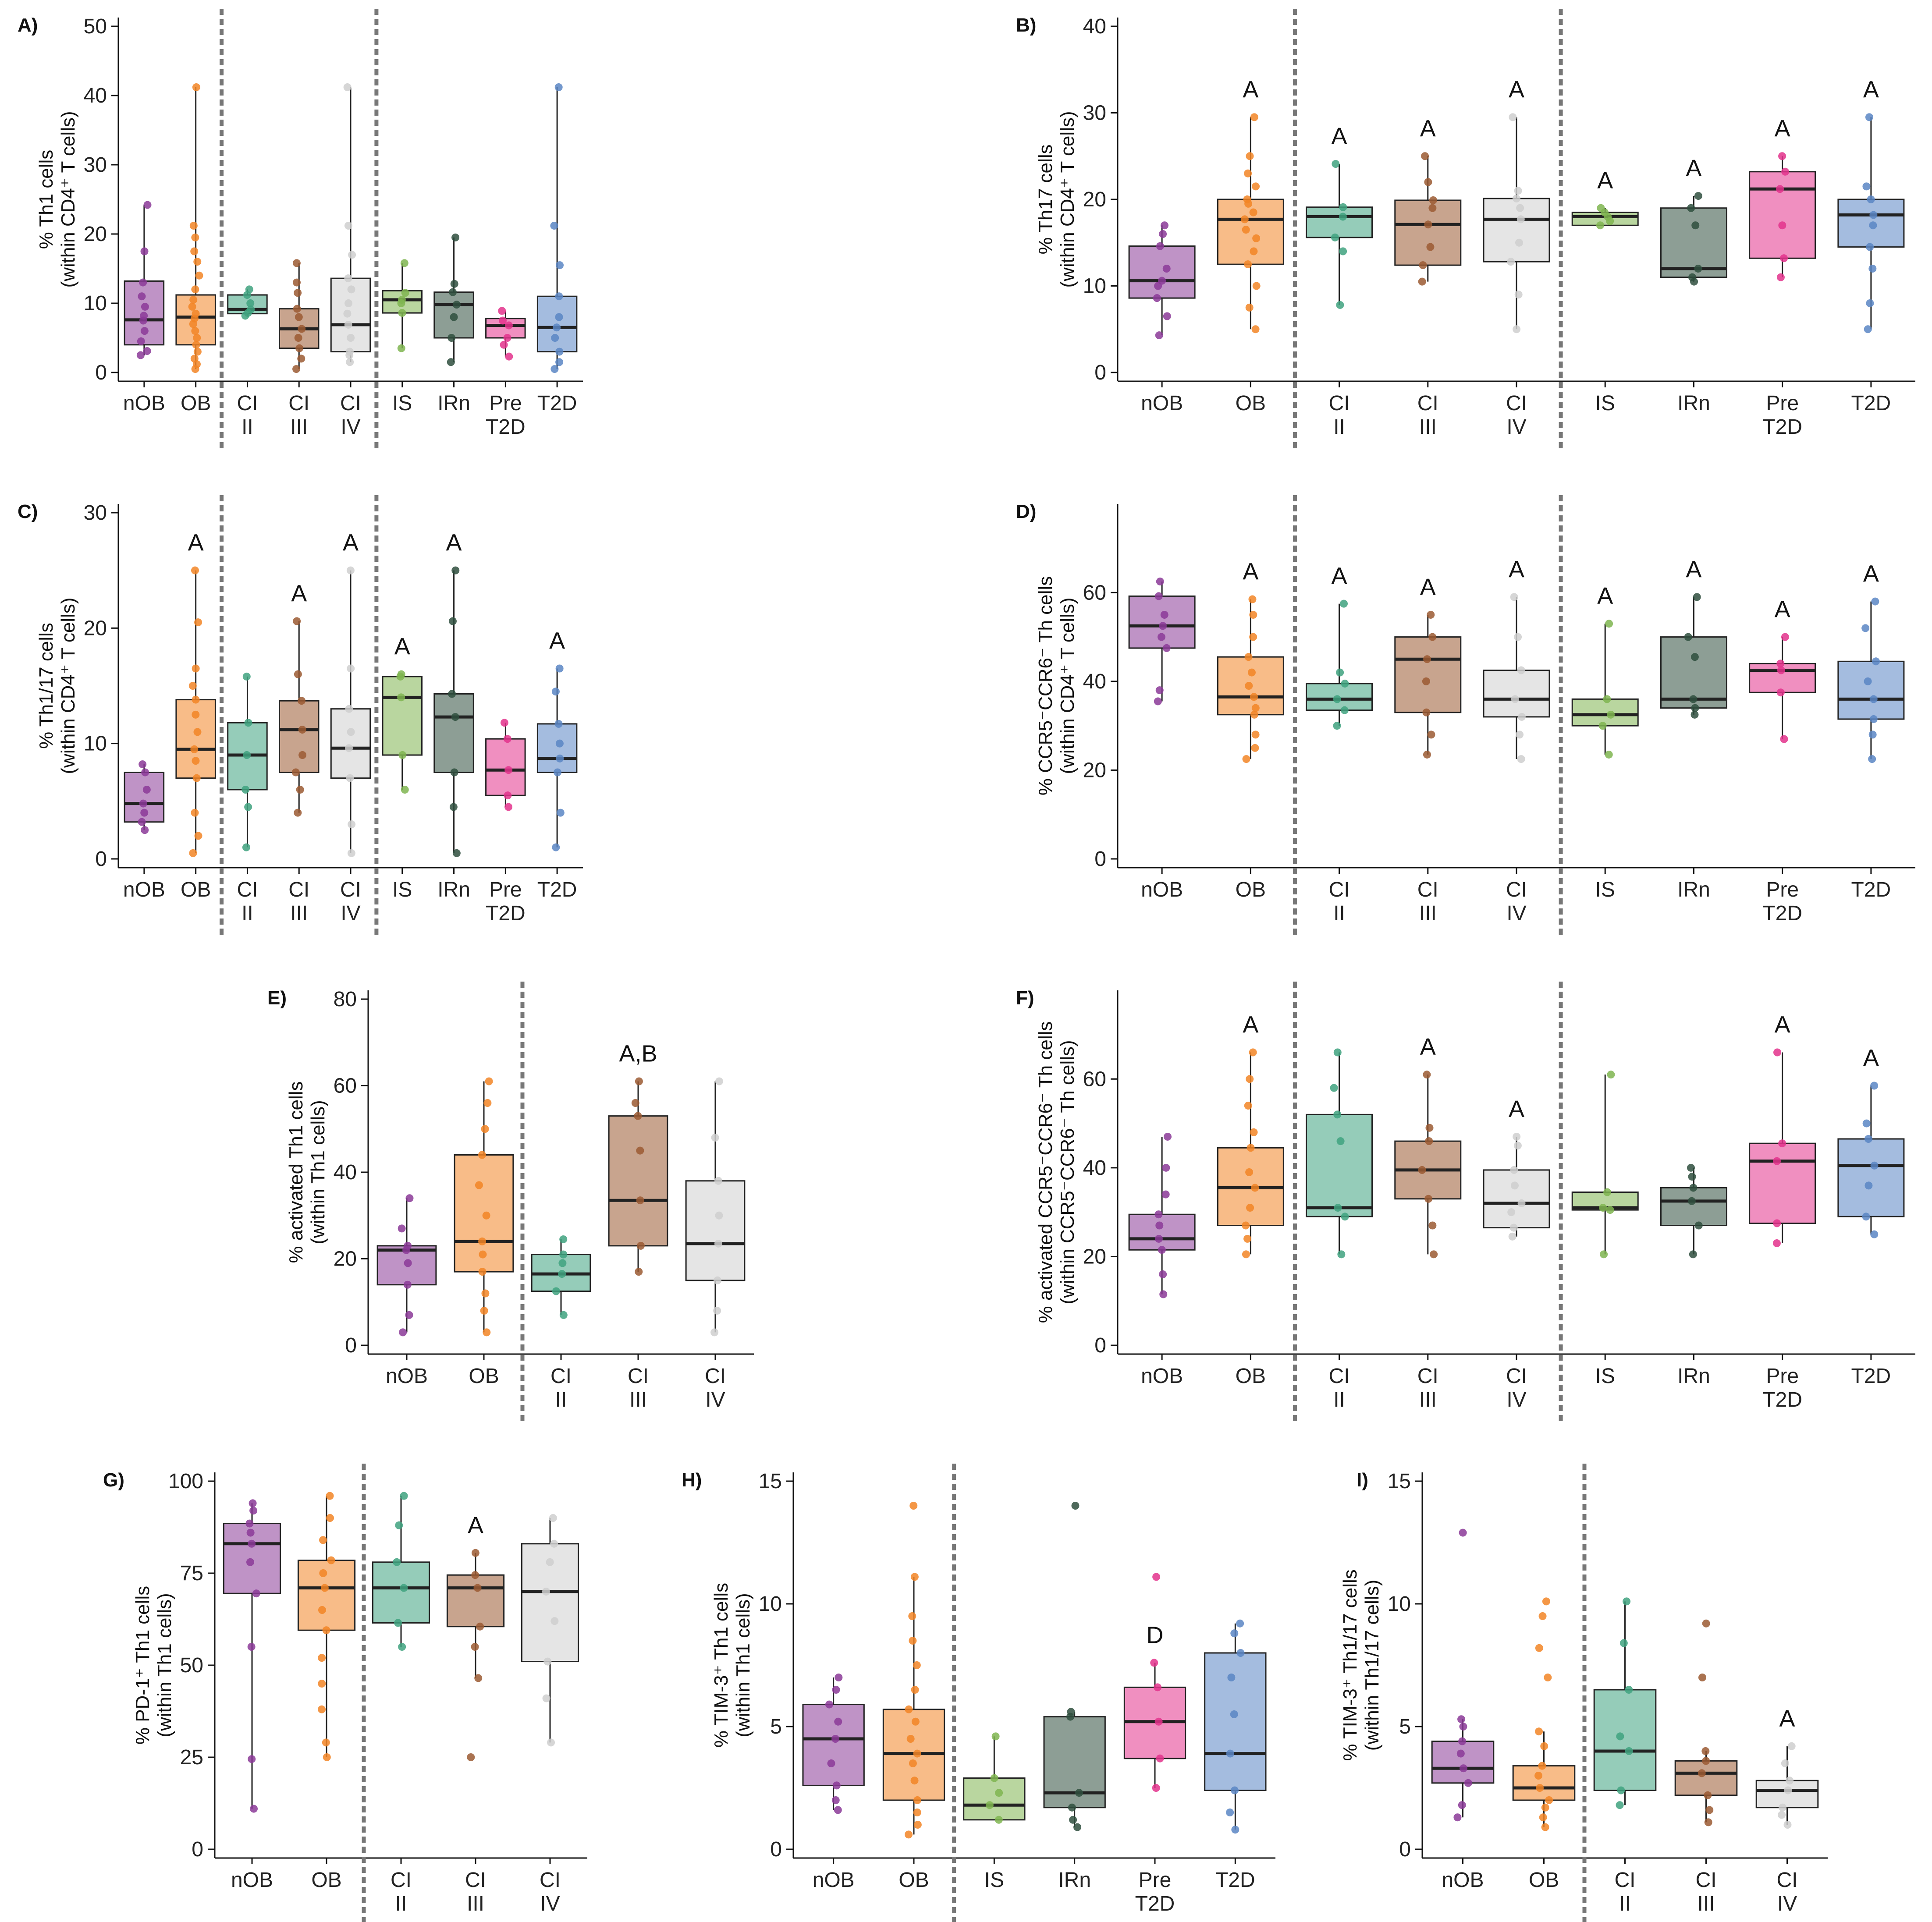  What do you see at coordinates (46, 686) in the screenshot?
I see `y-axis-title-line-1: % Th1/17 cells` at bounding box center [46, 686].